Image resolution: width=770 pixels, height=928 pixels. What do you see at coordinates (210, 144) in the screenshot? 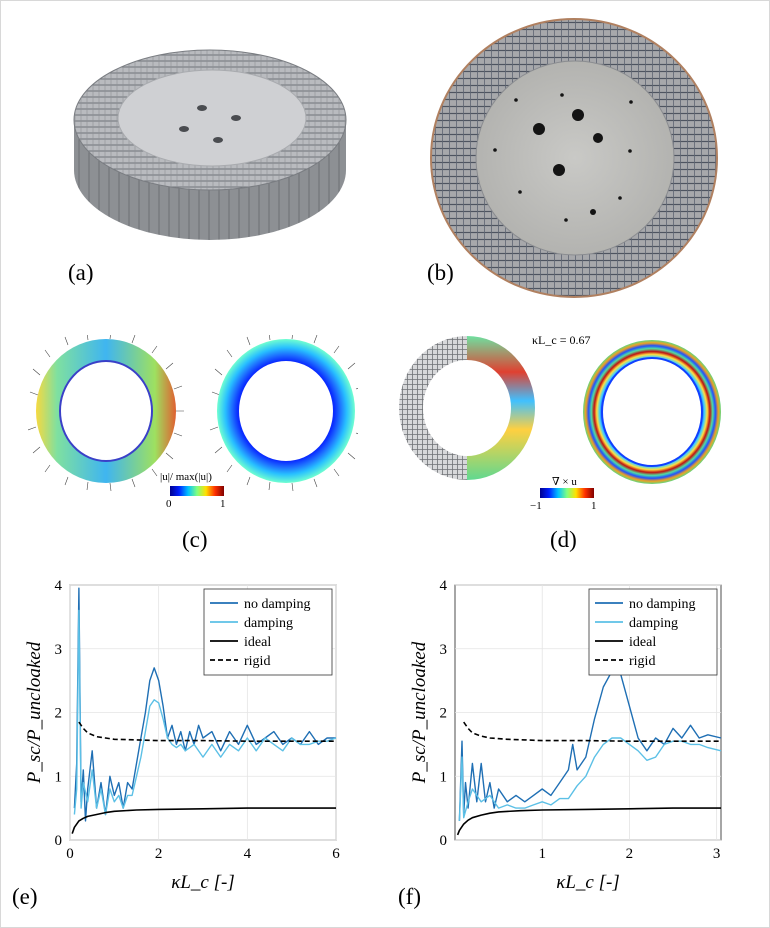
I see `disk-model-render` at bounding box center [210, 144].